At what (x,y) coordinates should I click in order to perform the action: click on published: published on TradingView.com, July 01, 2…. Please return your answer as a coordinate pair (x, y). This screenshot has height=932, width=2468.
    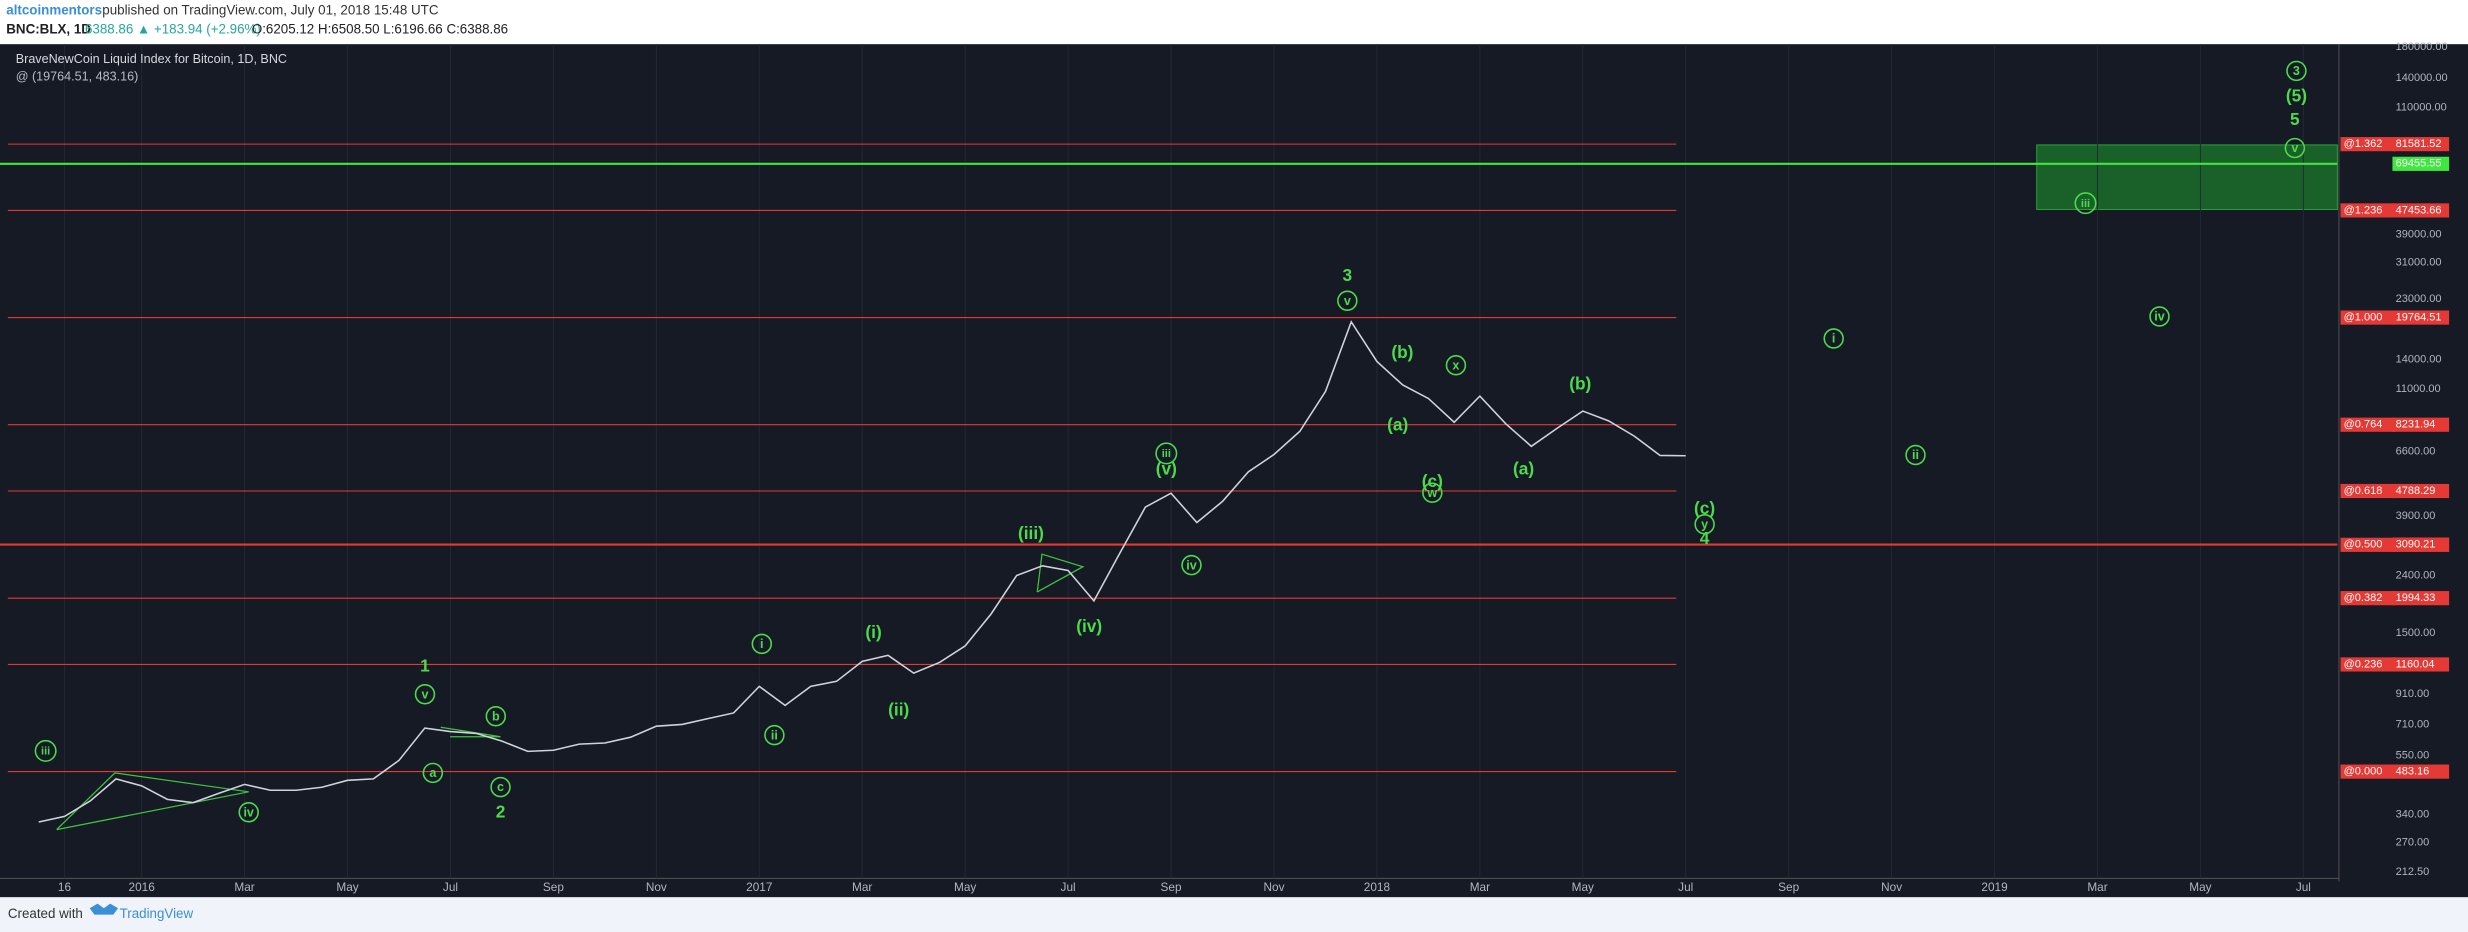
    Looking at the image, I should click on (270, 10).